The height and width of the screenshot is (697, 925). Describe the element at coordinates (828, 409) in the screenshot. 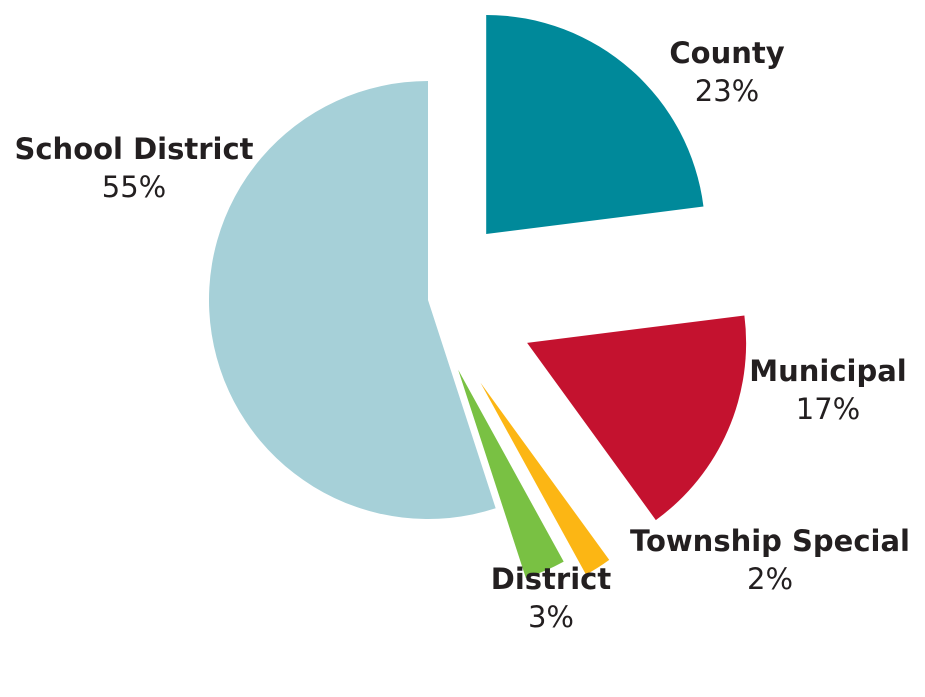

I see `slice-percent: 17%` at that location.